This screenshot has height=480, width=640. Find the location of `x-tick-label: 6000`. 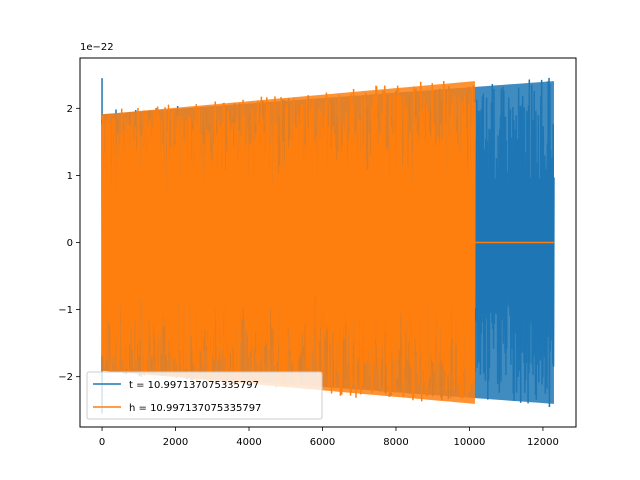

x-tick-label: 6000 is located at coordinates (322, 442).